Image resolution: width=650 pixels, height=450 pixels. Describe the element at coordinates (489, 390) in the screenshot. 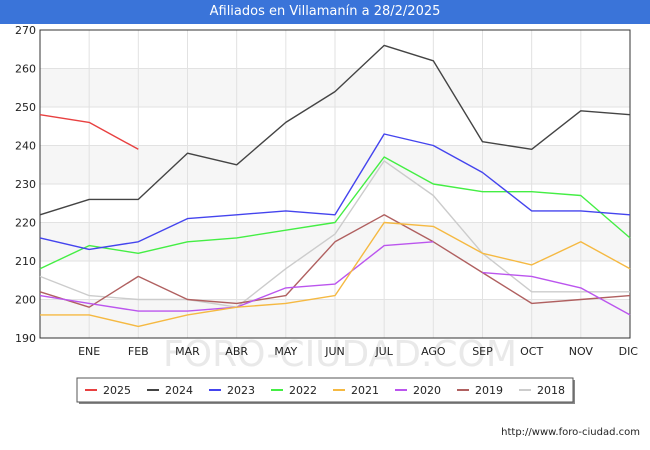

I see `legend-label-2019: 2019` at that location.